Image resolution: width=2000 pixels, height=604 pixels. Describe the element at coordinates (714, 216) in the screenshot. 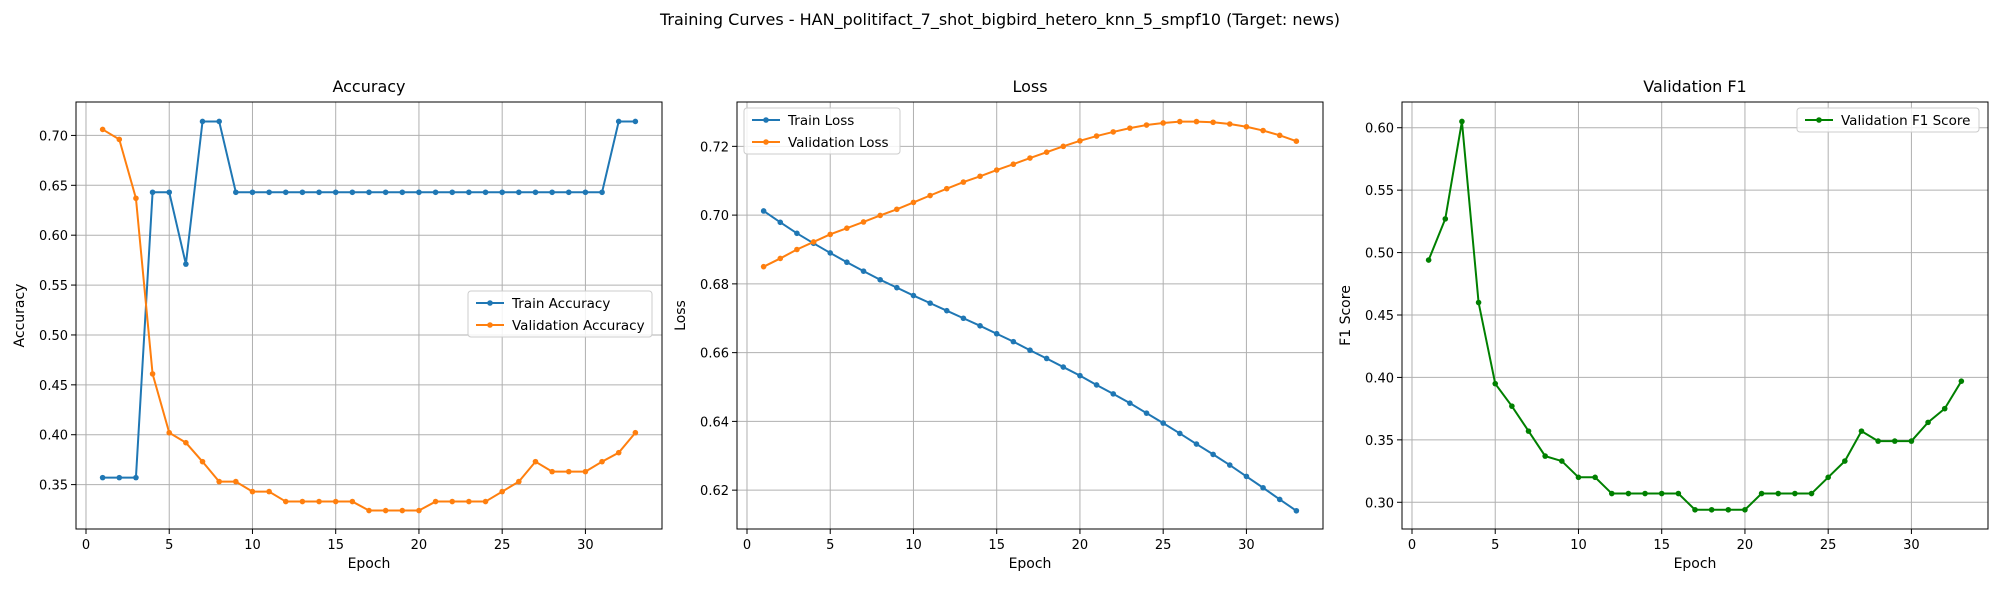

I see `y-tick-label: 0.70` at that location.